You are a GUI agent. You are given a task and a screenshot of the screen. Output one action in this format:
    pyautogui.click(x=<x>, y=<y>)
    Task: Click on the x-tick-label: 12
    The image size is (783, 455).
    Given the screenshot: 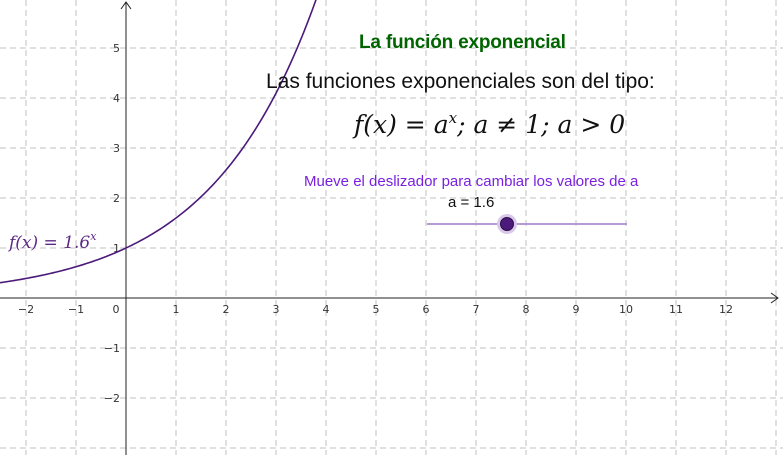 What is the action you would take?
    pyautogui.click(x=726, y=309)
    